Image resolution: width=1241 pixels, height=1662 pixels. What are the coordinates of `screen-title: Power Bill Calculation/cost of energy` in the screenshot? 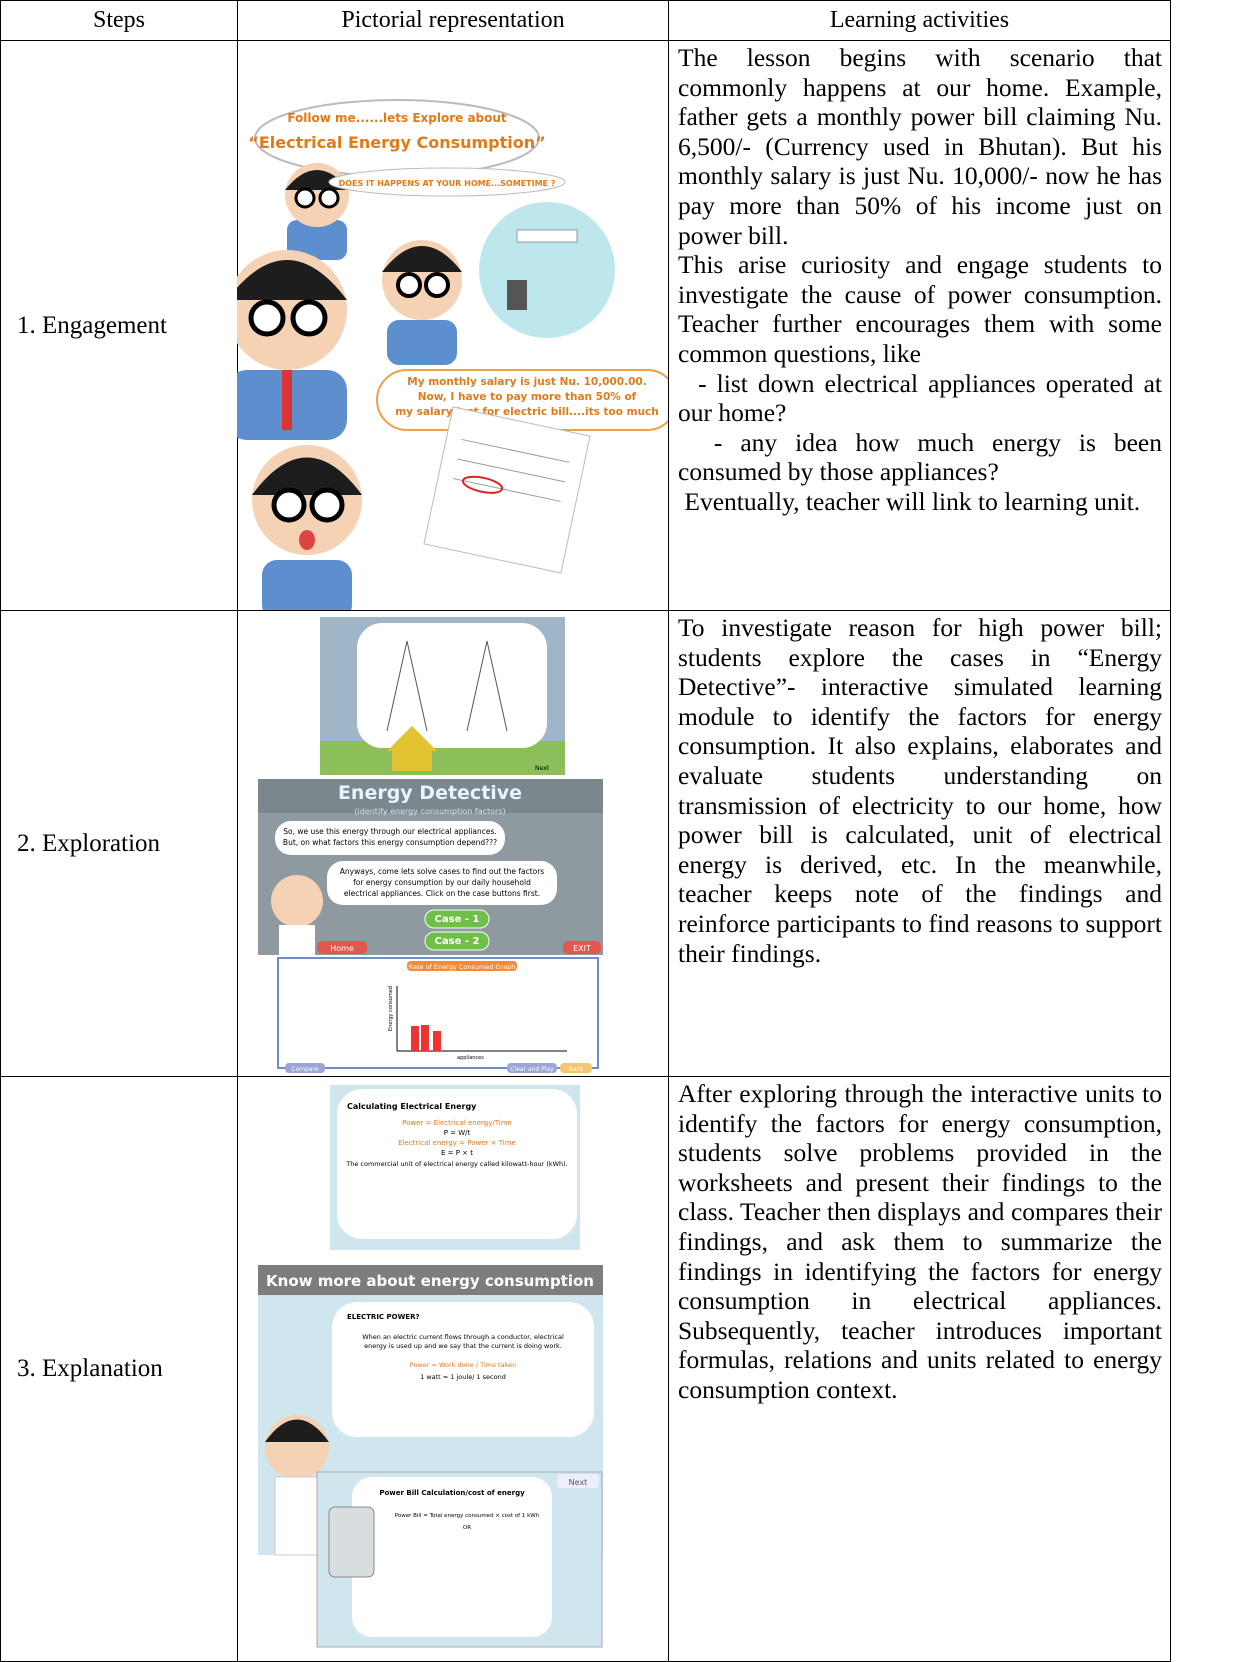 It's located at (452, 1493).